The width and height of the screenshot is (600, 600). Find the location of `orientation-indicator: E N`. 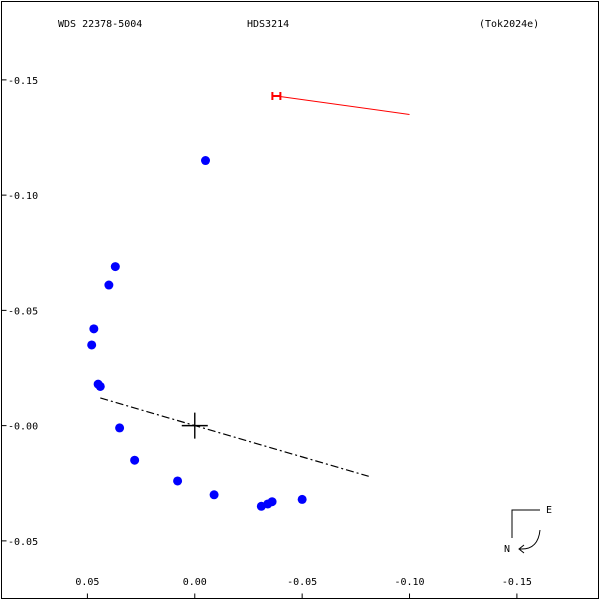

orientation-indicator: E N is located at coordinates (528, 530).